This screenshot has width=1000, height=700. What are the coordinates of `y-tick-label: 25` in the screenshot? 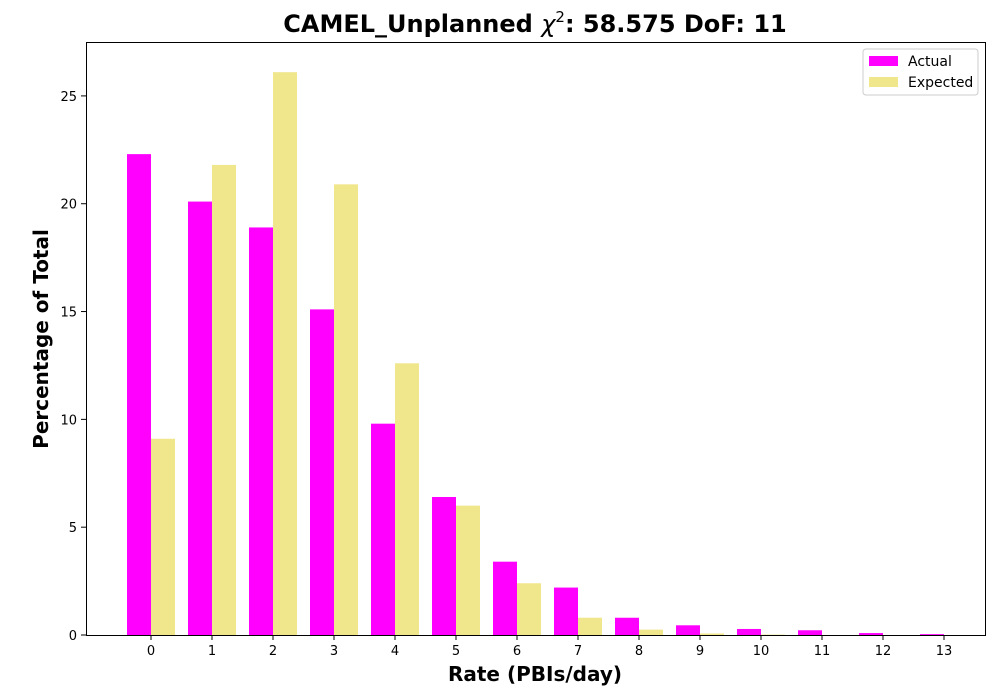 It's located at (68, 97).